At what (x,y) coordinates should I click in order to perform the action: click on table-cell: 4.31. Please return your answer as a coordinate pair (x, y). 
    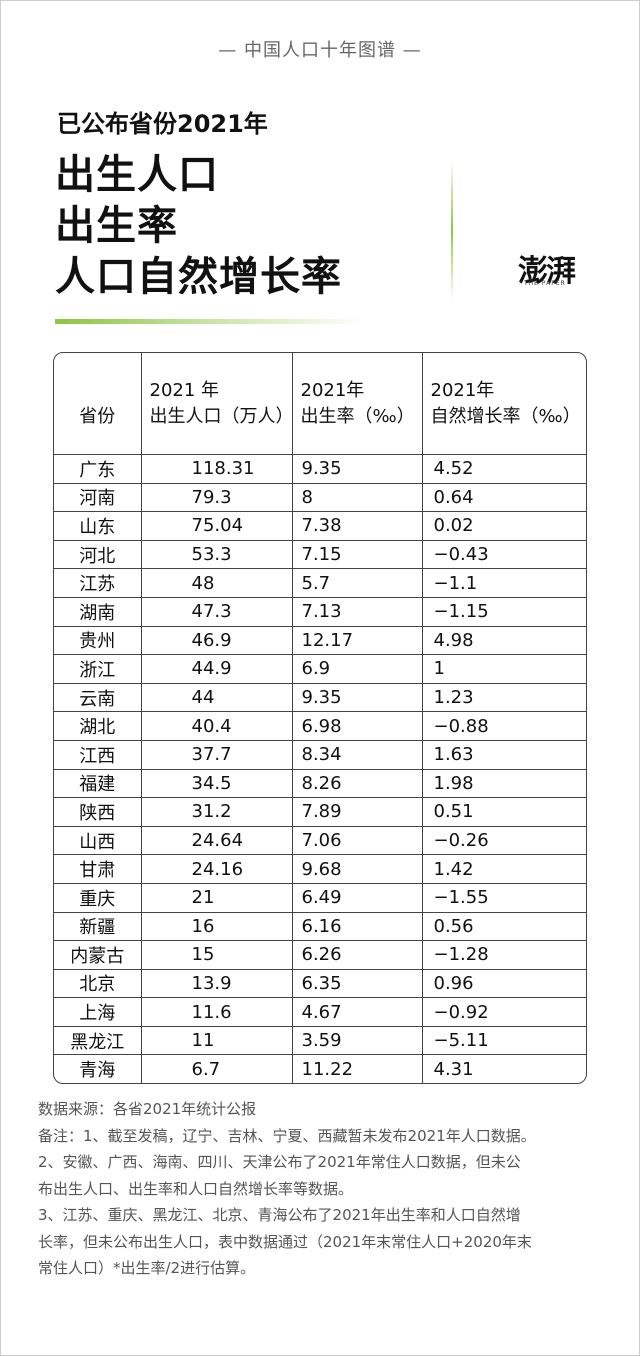
    Looking at the image, I should click on (453, 1069).